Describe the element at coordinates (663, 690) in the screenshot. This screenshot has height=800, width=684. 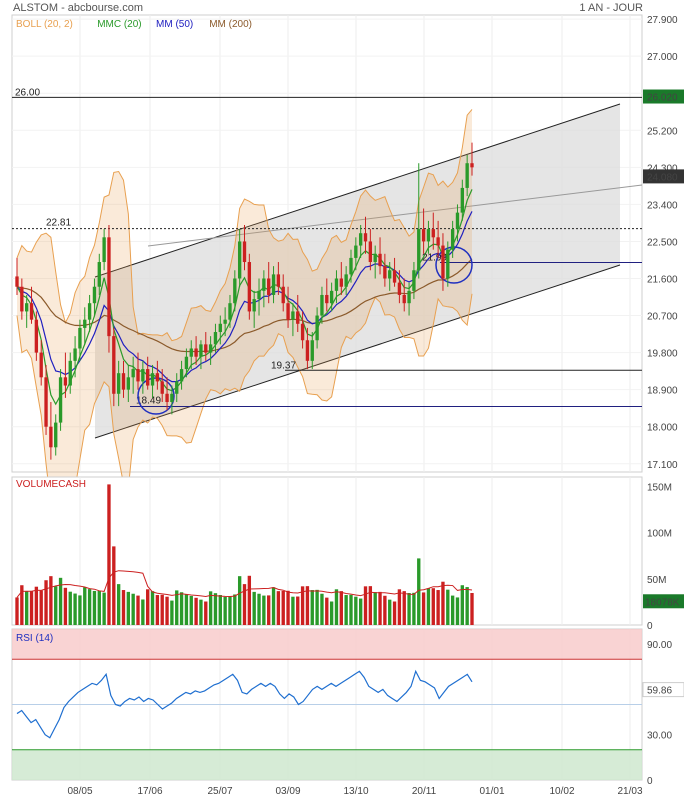
I see `rsi-tag-box` at that location.